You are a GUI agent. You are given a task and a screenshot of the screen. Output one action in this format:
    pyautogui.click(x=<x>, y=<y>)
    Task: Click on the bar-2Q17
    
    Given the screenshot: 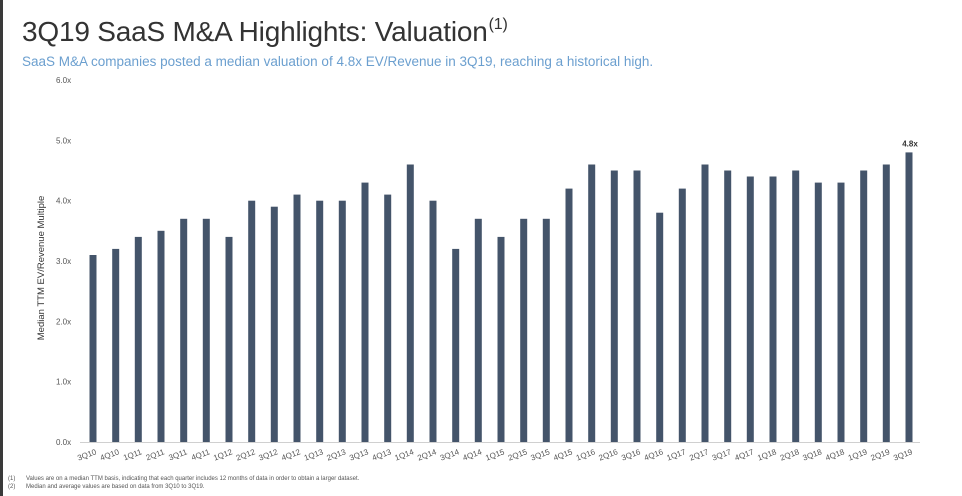 What is the action you would take?
    pyautogui.click(x=705, y=303)
    